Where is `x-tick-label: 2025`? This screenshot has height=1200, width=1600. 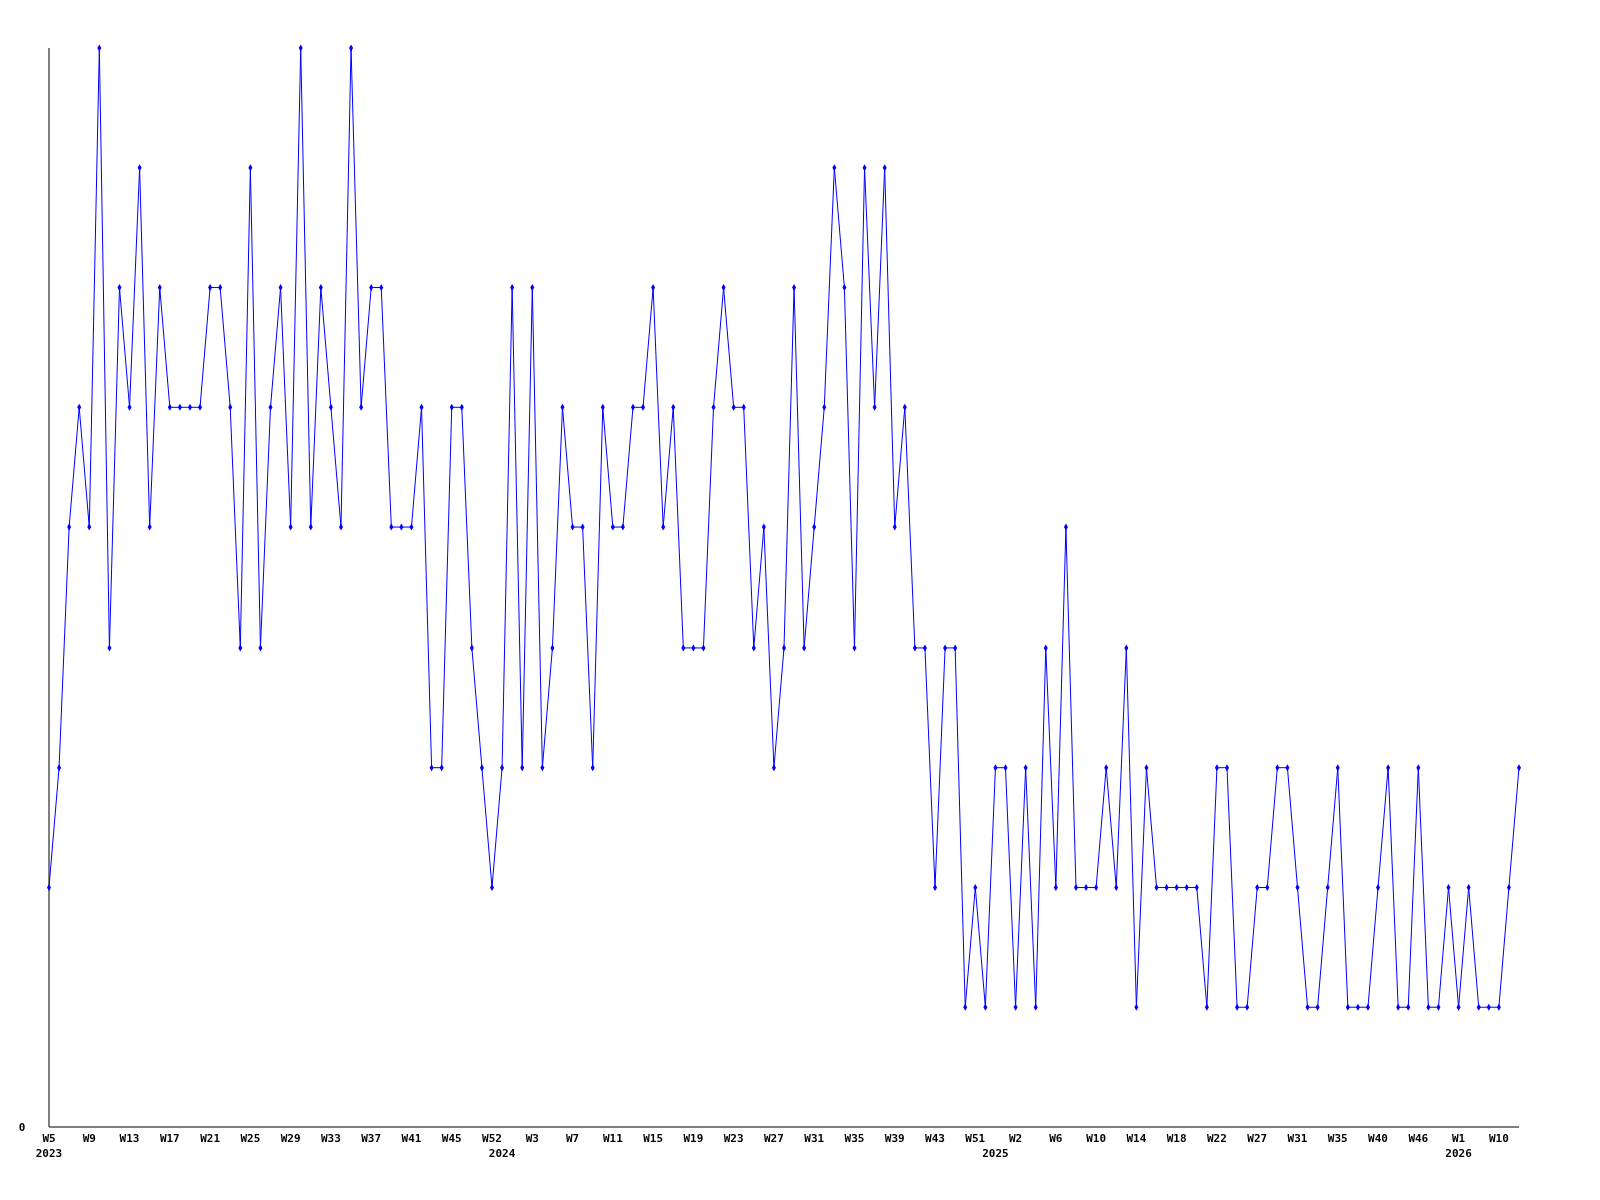
x-tick-label: 2025 is located at coordinates (995, 1153).